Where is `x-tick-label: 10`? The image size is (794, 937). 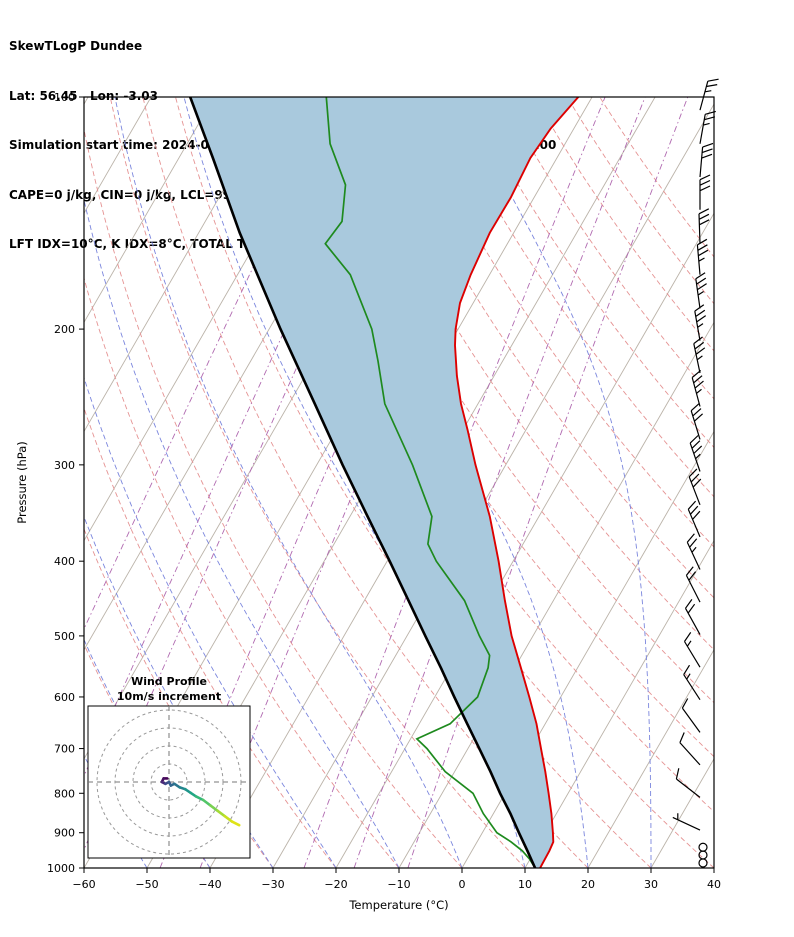 x-tick-label: 10 is located at coordinates (525, 884).